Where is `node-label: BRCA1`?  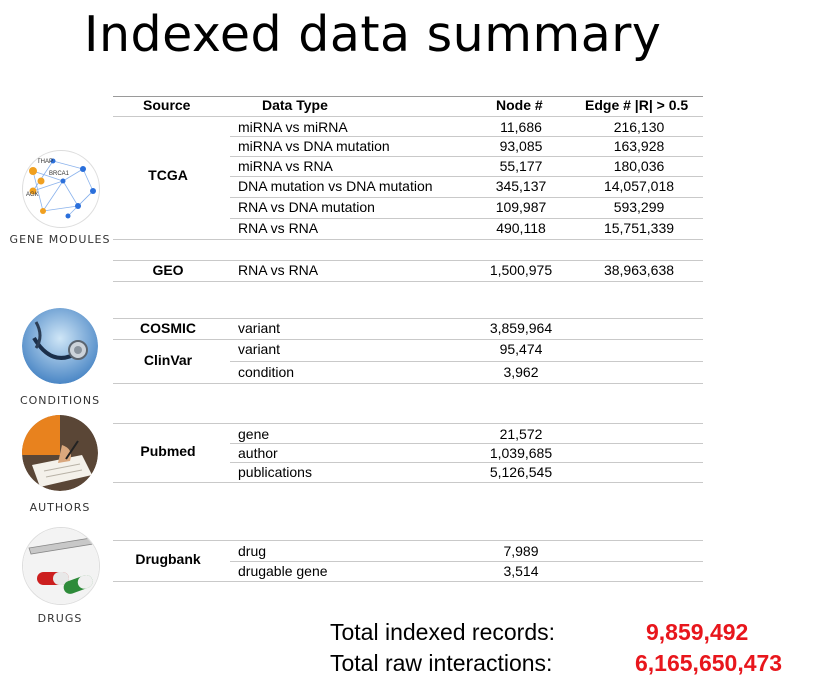
node-label: BRCA1 is located at coordinates (59, 174).